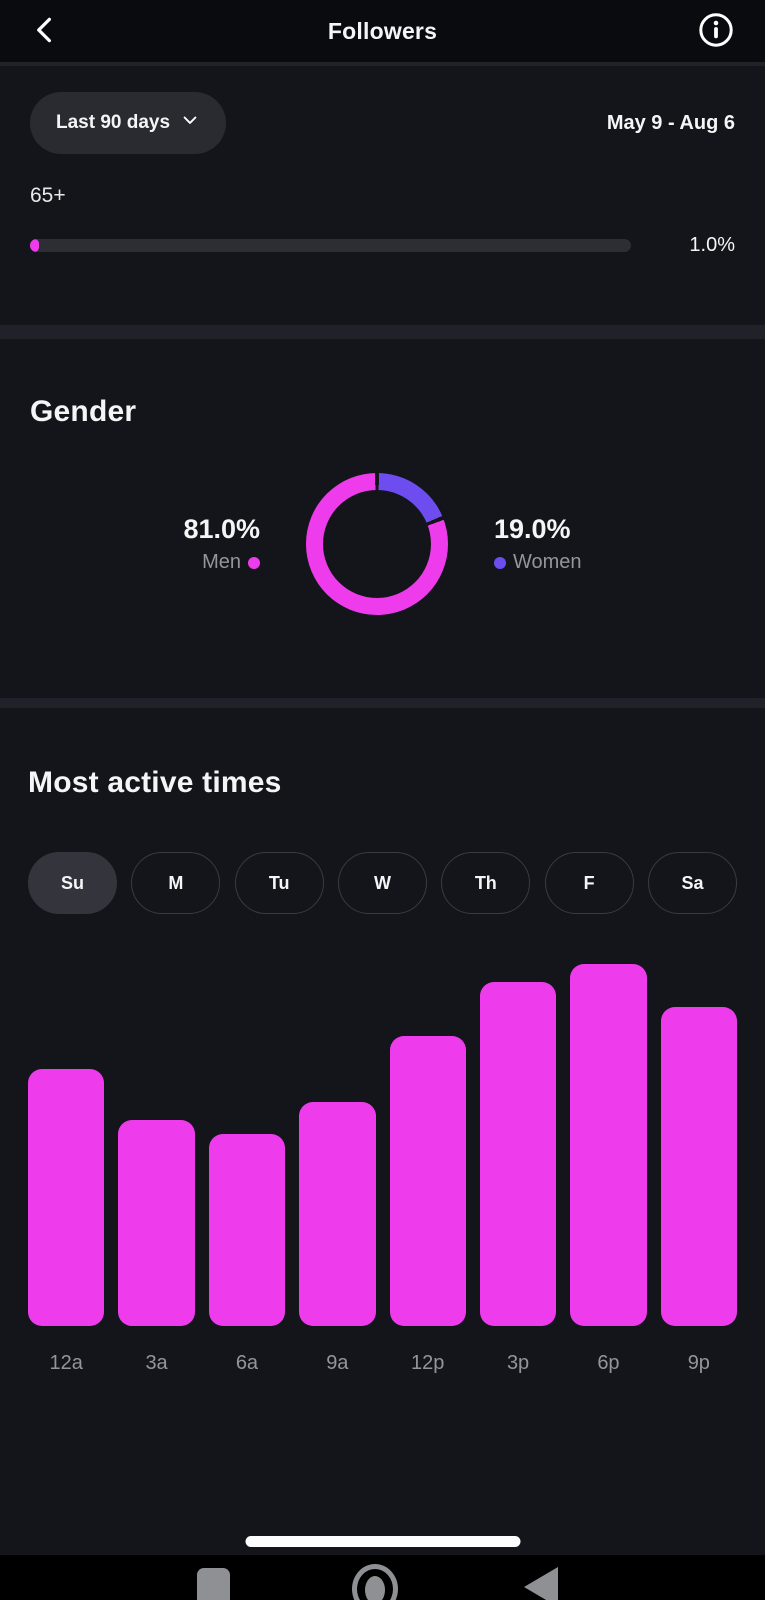 The image size is (765, 1600). What do you see at coordinates (213, 1584) in the screenshot?
I see `recents-icon` at bounding box center [213, 1584].